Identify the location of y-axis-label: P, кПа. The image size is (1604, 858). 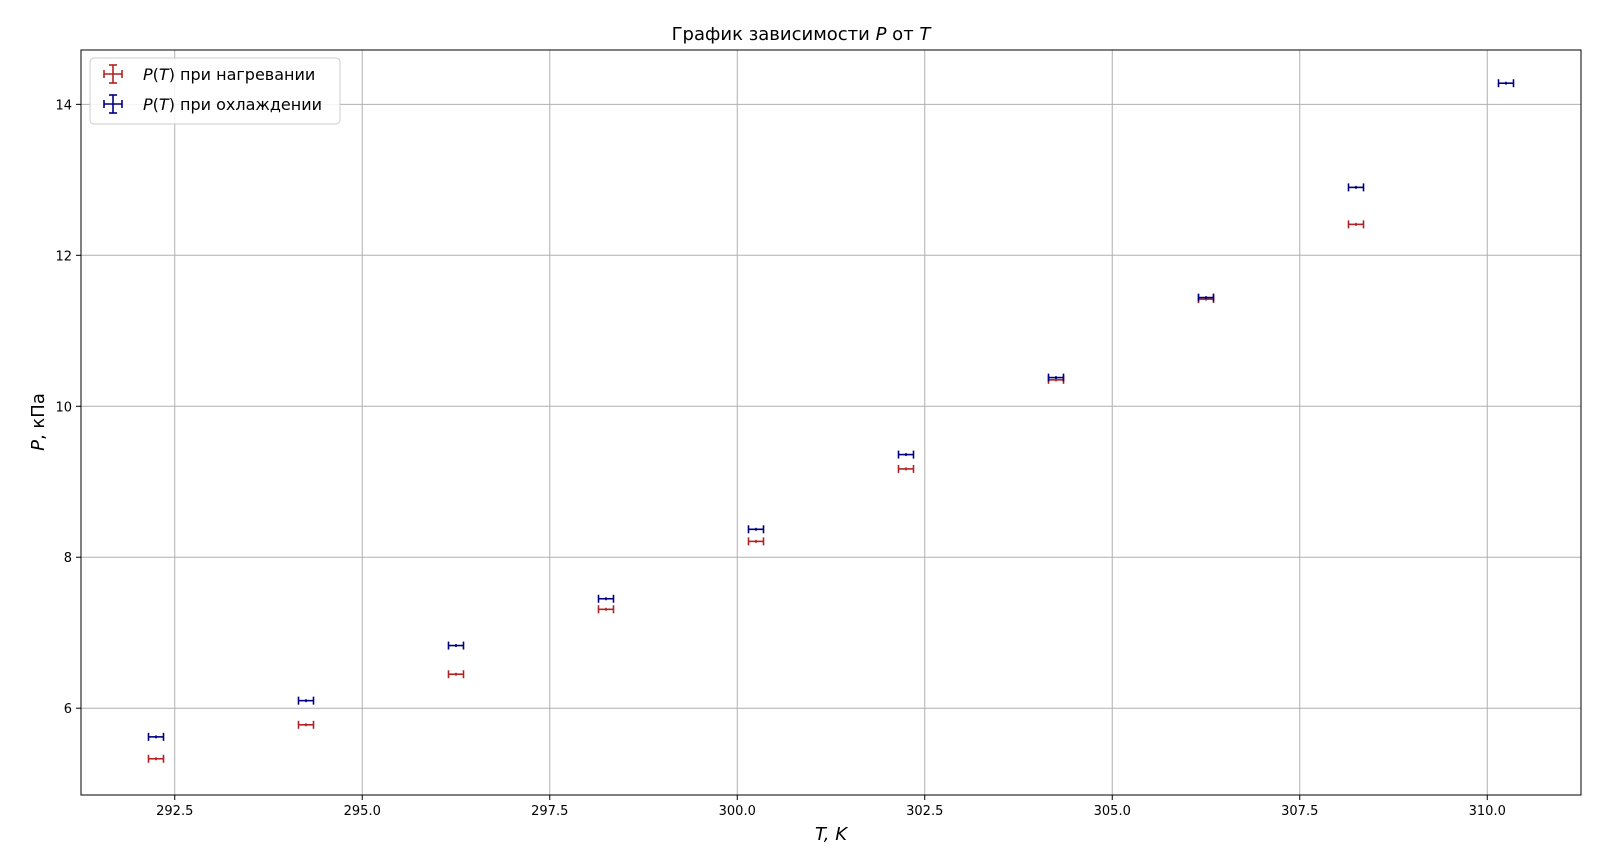
(38, 422).